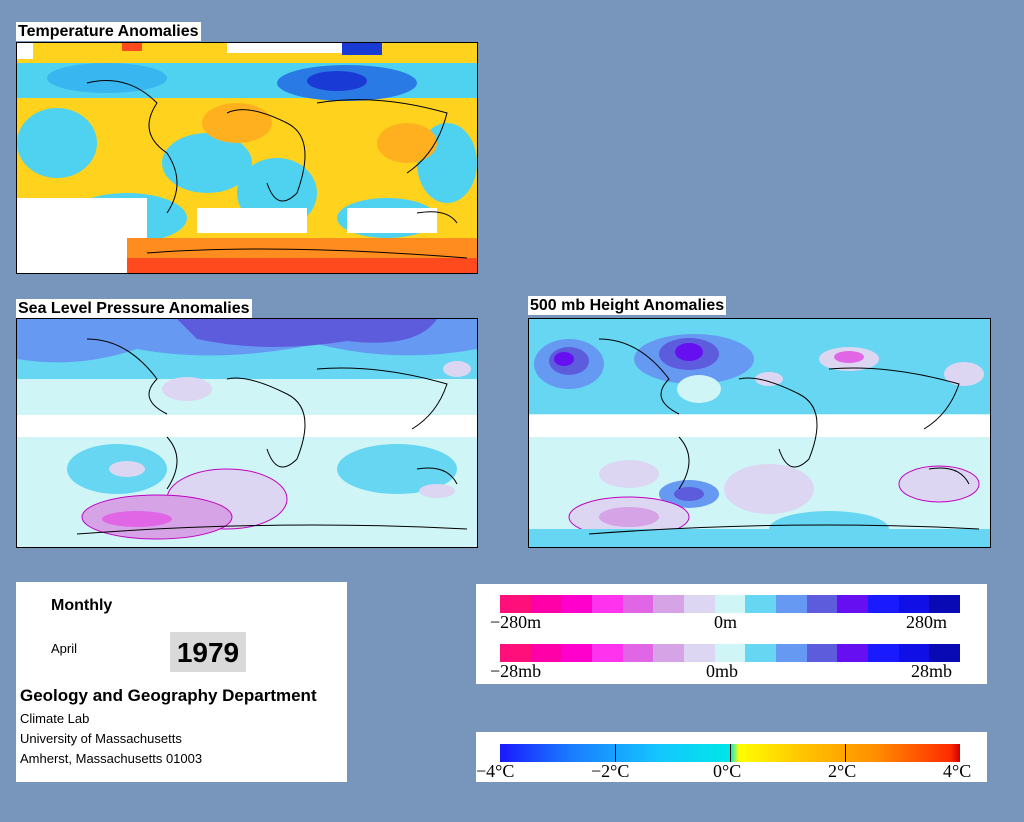  What do you see at coordinates (516, 671) in the screenshot?
I see `pressure-min-label: −28mb` at bounding box center [516, 671].